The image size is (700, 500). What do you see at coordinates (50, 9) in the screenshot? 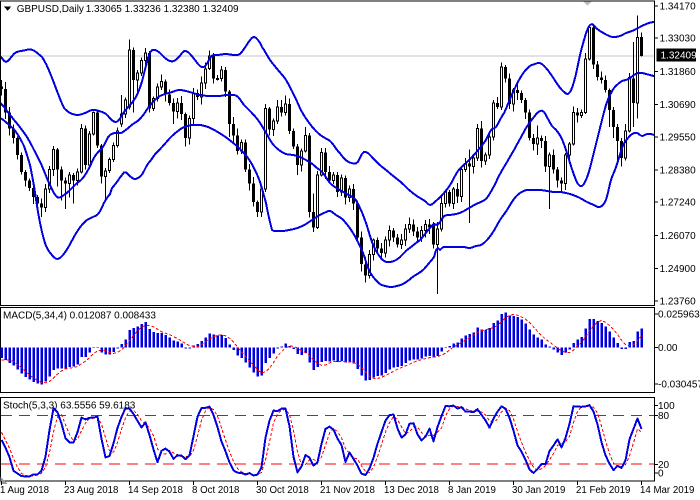
I see `svg-text: GBPUSD,Daily` at bounding box center [50, 9].